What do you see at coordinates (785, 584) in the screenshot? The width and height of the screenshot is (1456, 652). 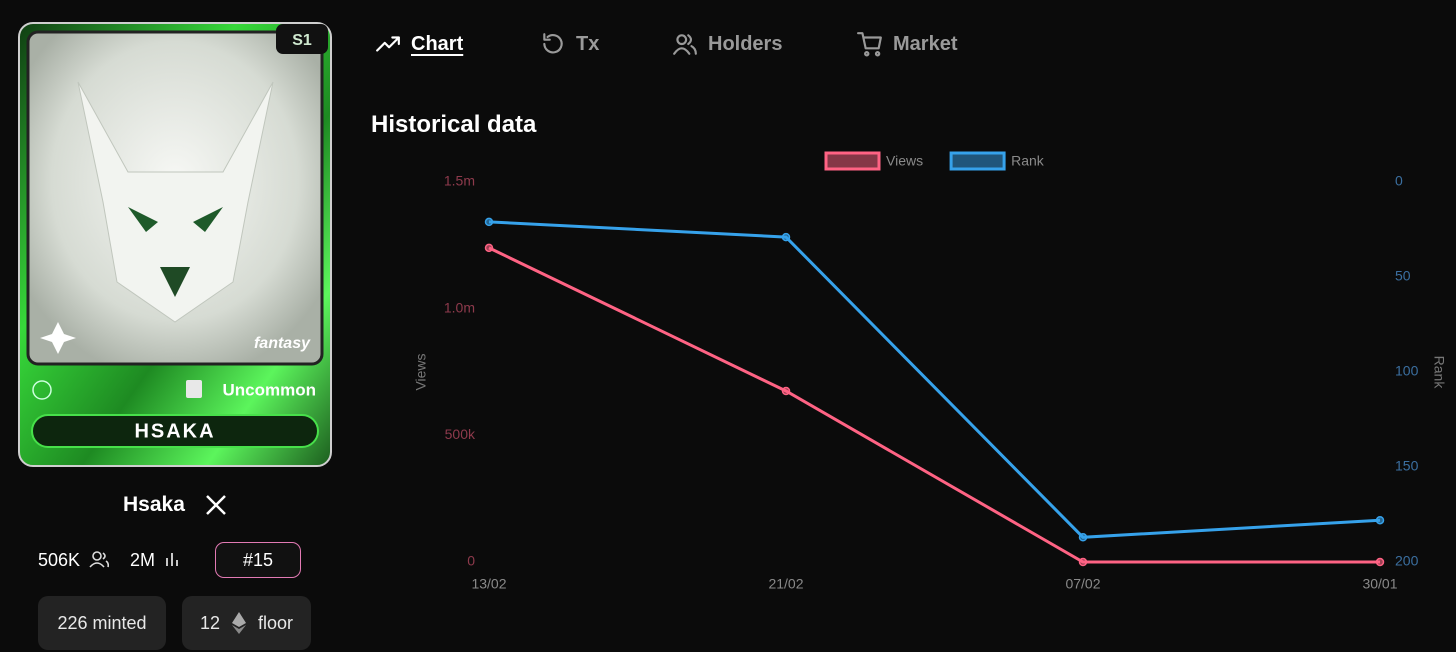 I see `x-tick-label: 21/02` at bounding box center [785, 584].